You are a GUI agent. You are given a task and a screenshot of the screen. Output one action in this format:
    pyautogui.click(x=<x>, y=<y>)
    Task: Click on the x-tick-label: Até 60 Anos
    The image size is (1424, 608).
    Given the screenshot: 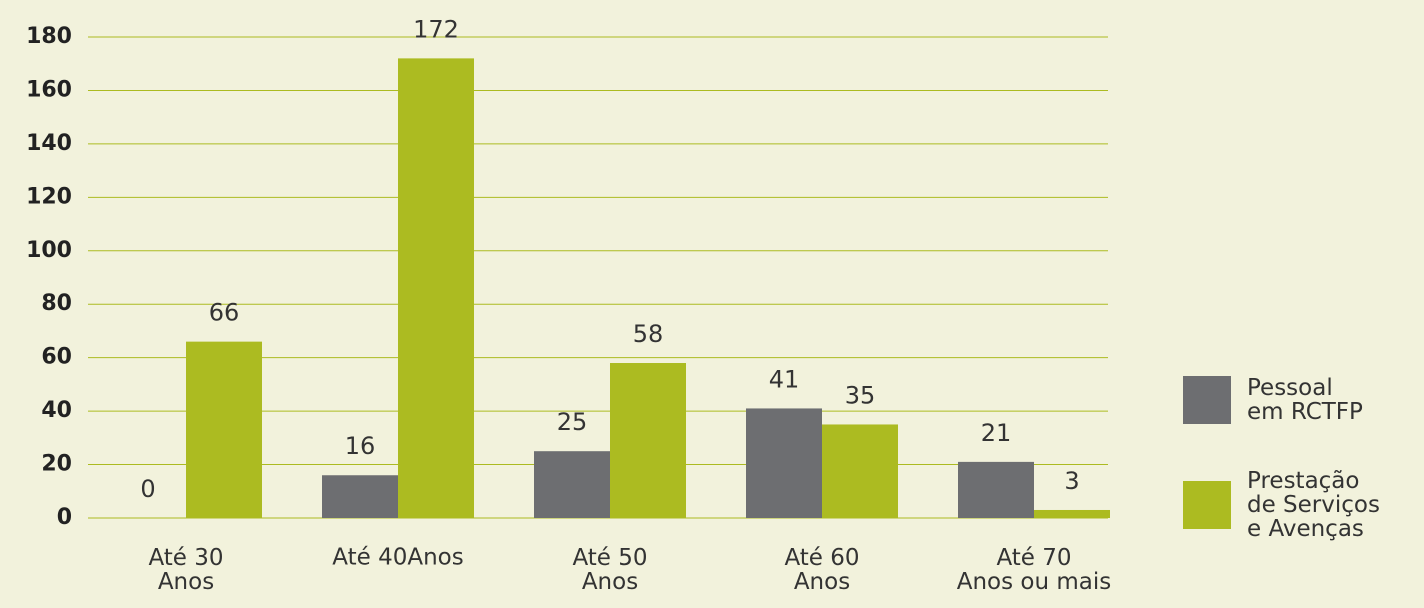 What is the action you would take?
    pyautogui.click(x=821, y=570)
    